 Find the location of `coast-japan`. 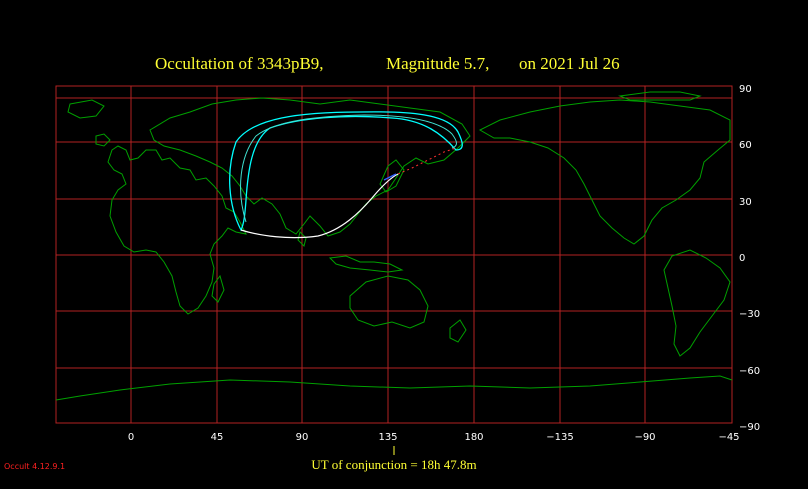

coast-japan is located at coordinates (392, 176).